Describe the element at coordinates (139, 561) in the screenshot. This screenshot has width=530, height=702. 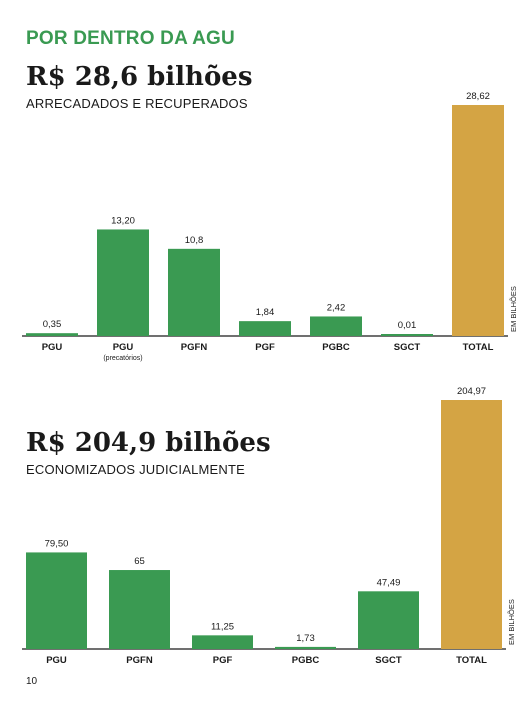
I see `chart-2-value-label-1: 65` at that location.